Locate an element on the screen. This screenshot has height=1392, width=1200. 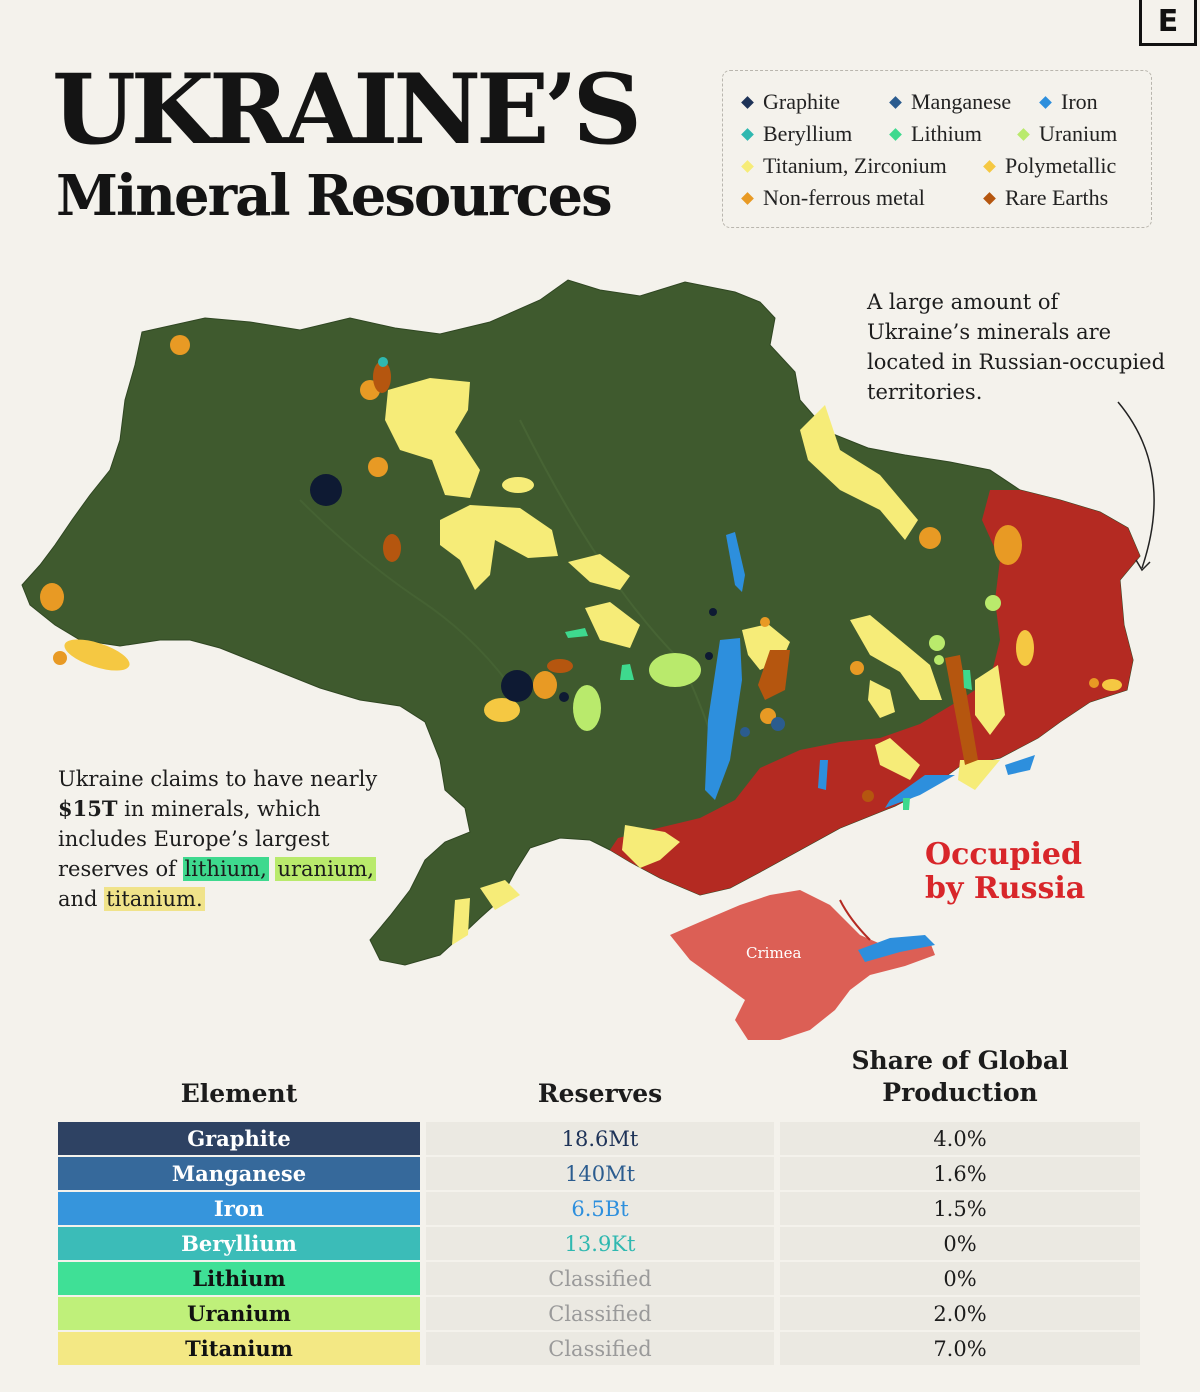
note-text: and is located at coordinates (81, 899).